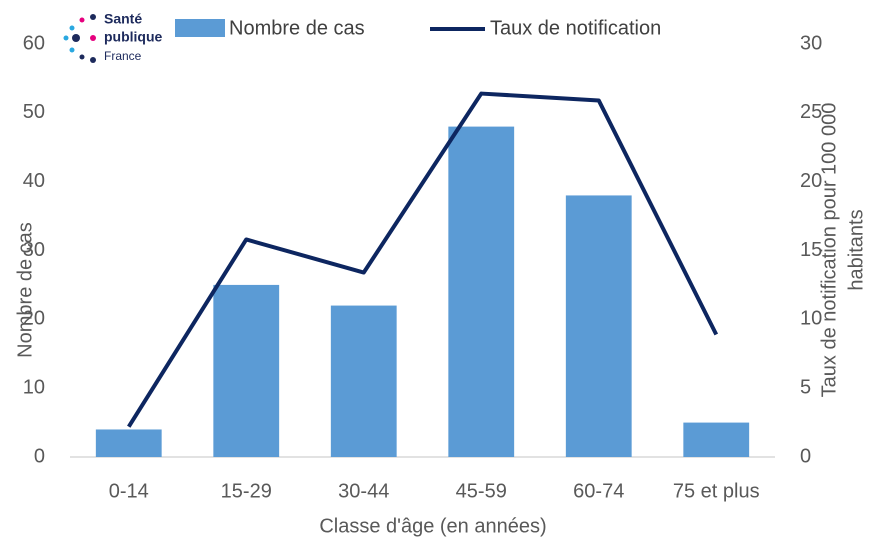  I want to click on legend-label: Taux de notification, so click(575, 28).